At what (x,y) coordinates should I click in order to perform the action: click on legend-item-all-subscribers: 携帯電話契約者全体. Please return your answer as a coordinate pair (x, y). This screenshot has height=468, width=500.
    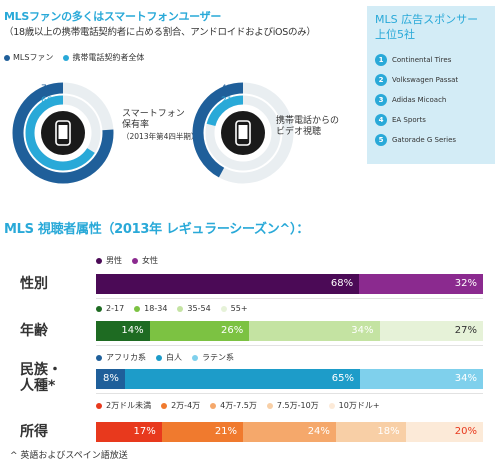
    Looking at the image, I should click on (103, 57).